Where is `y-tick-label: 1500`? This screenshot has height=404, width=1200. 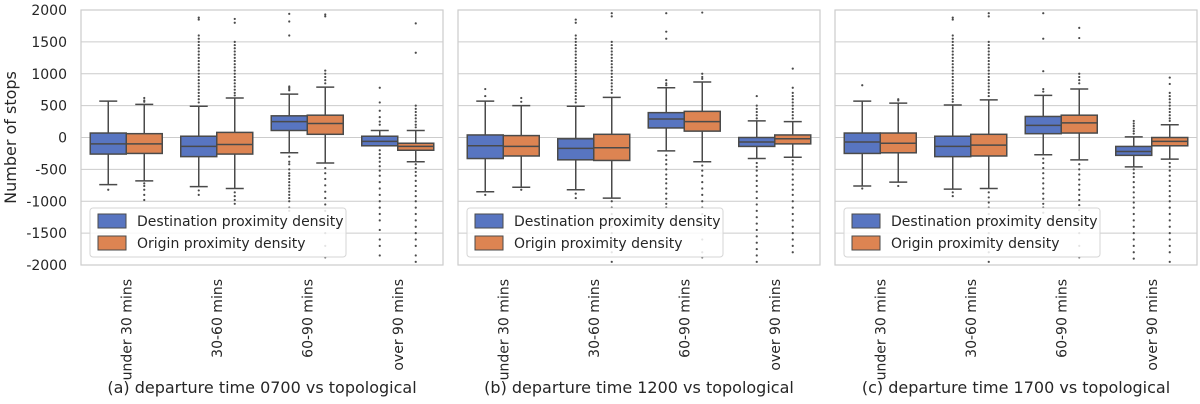 y-tick-label: 1500 is located at coordinates (49, 43).